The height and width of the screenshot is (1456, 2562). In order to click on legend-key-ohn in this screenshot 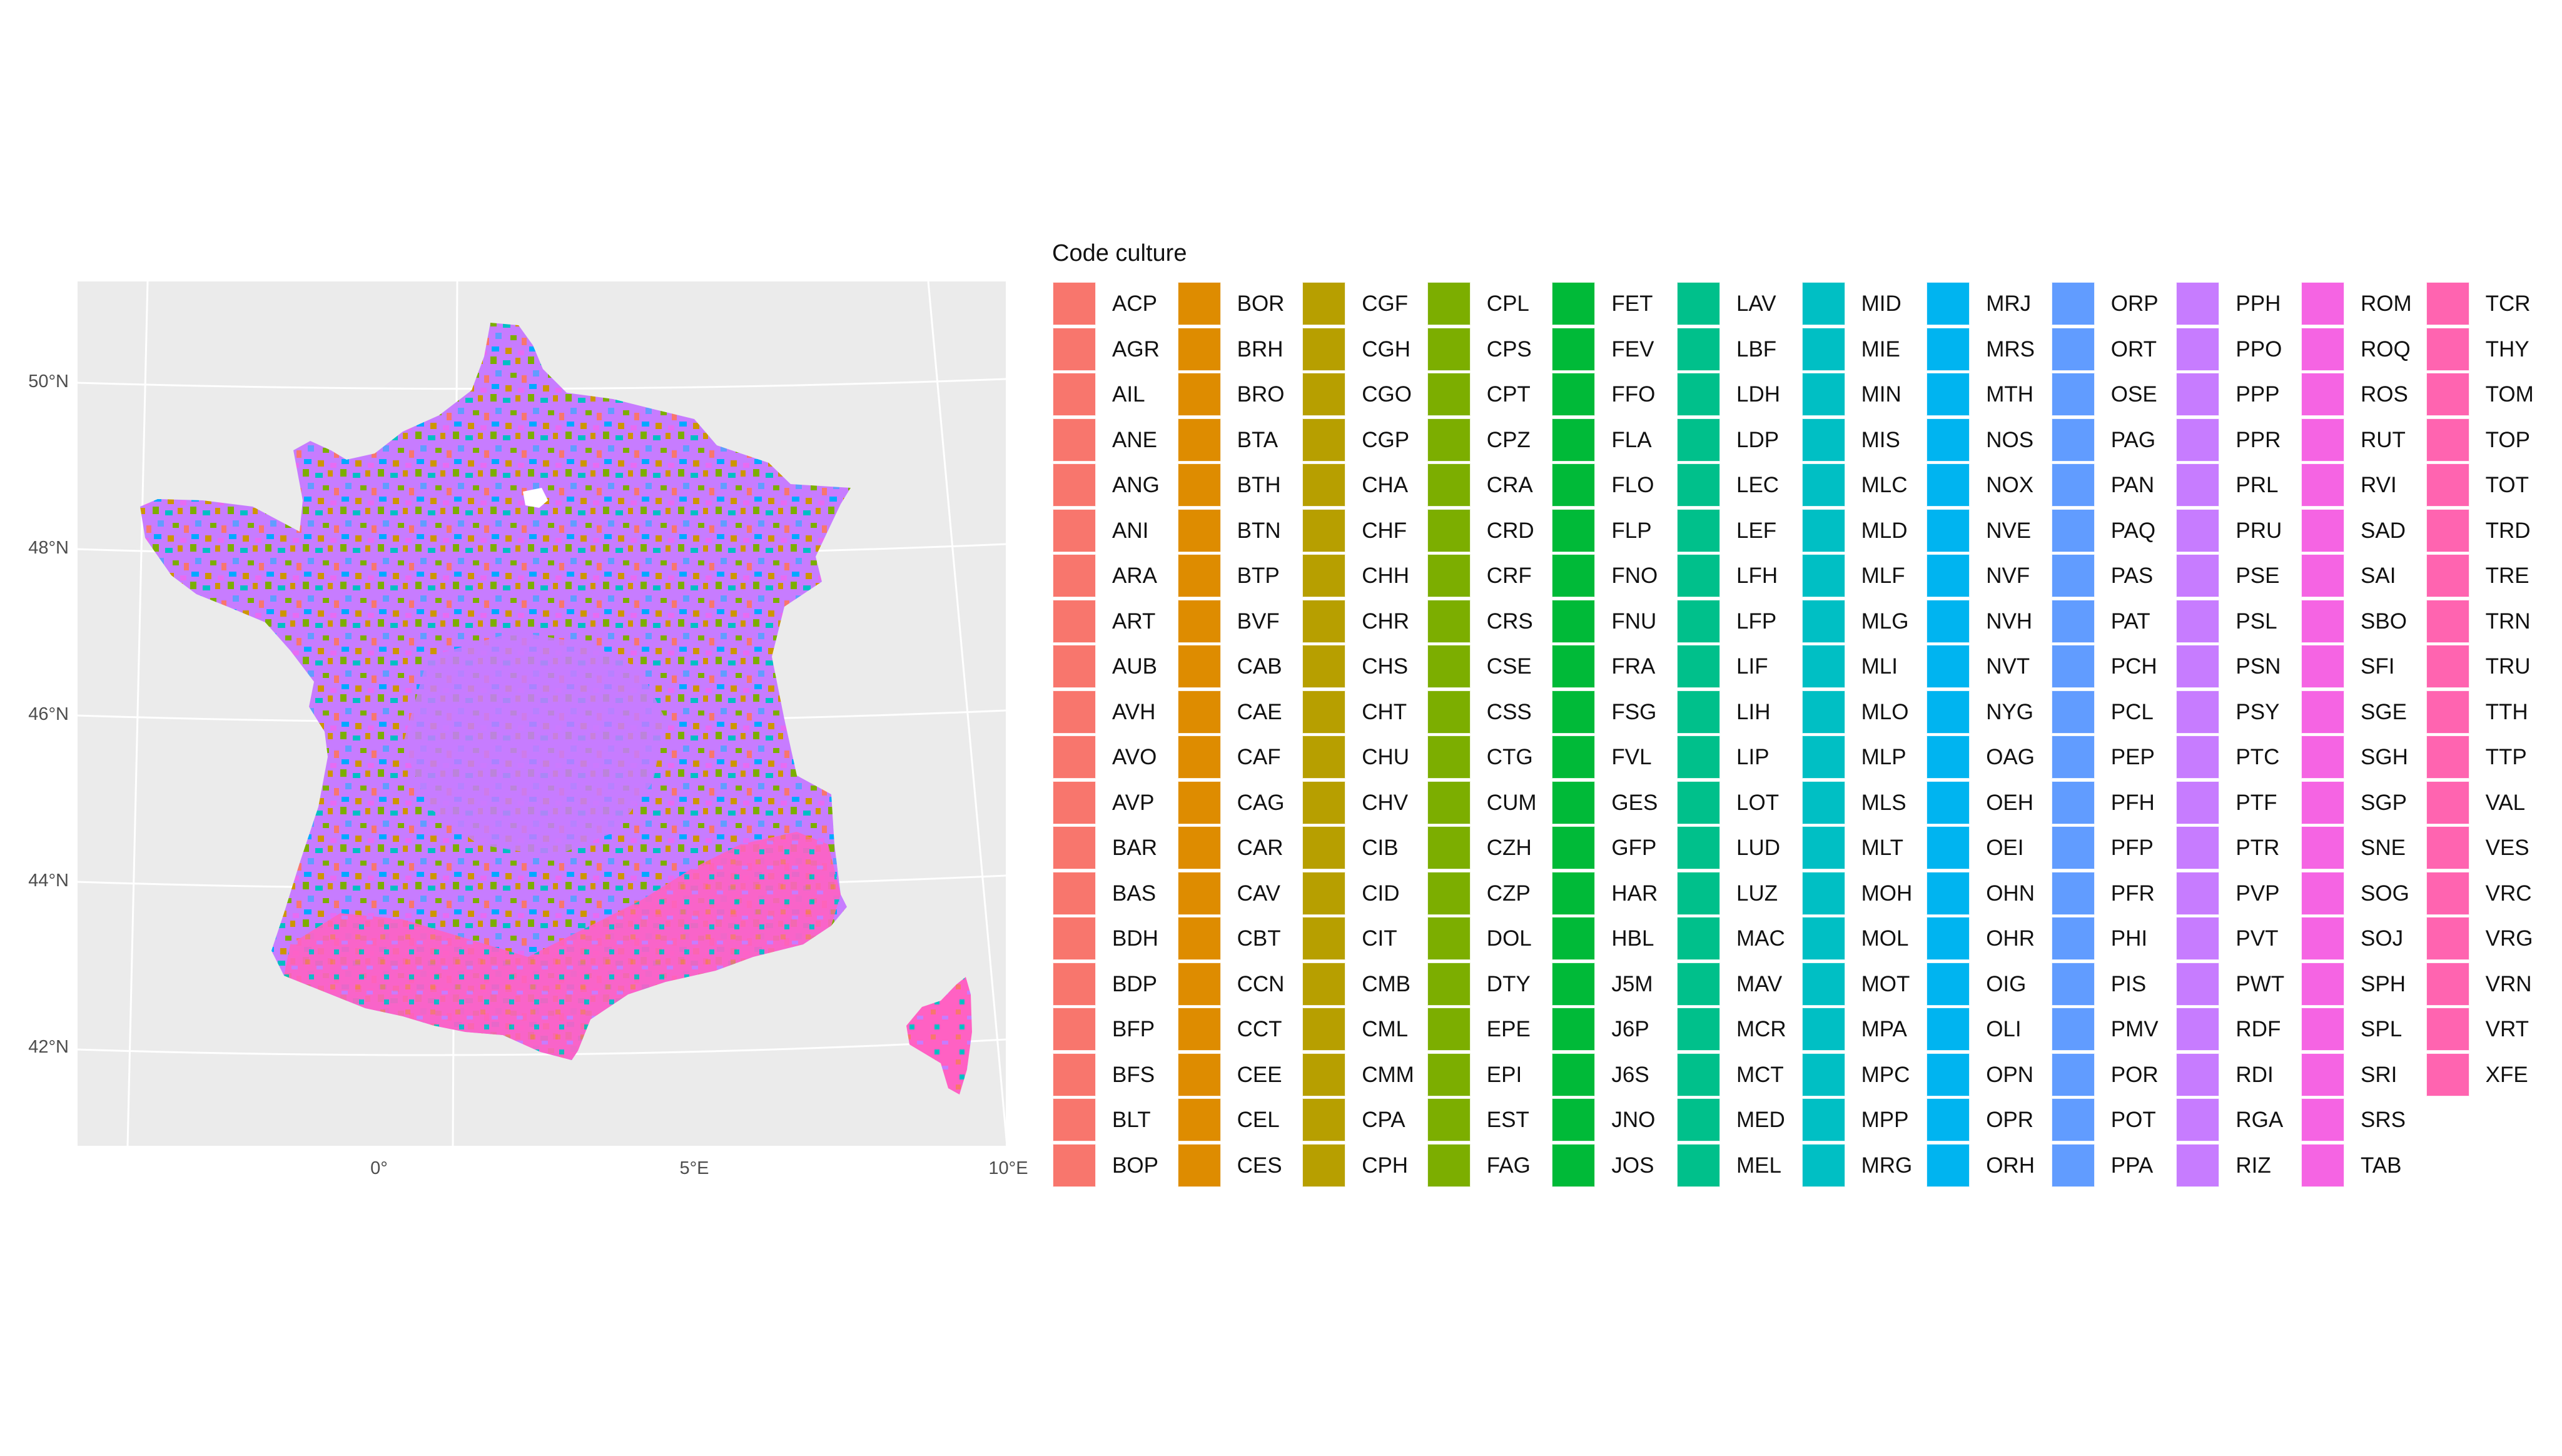, I will do `click(1948, 893)`.